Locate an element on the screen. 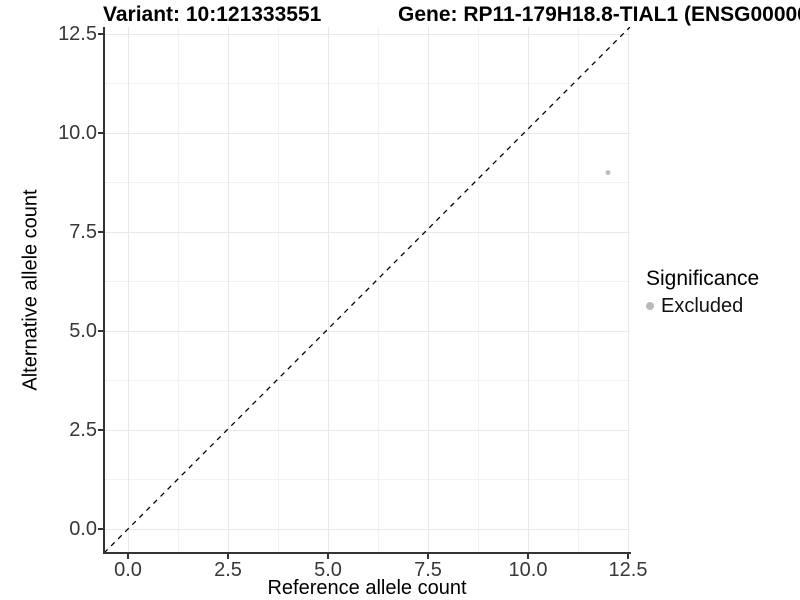 This screenshot has height=600, width=800. legend: Significance Excluded is located at coordinates (702, 292).